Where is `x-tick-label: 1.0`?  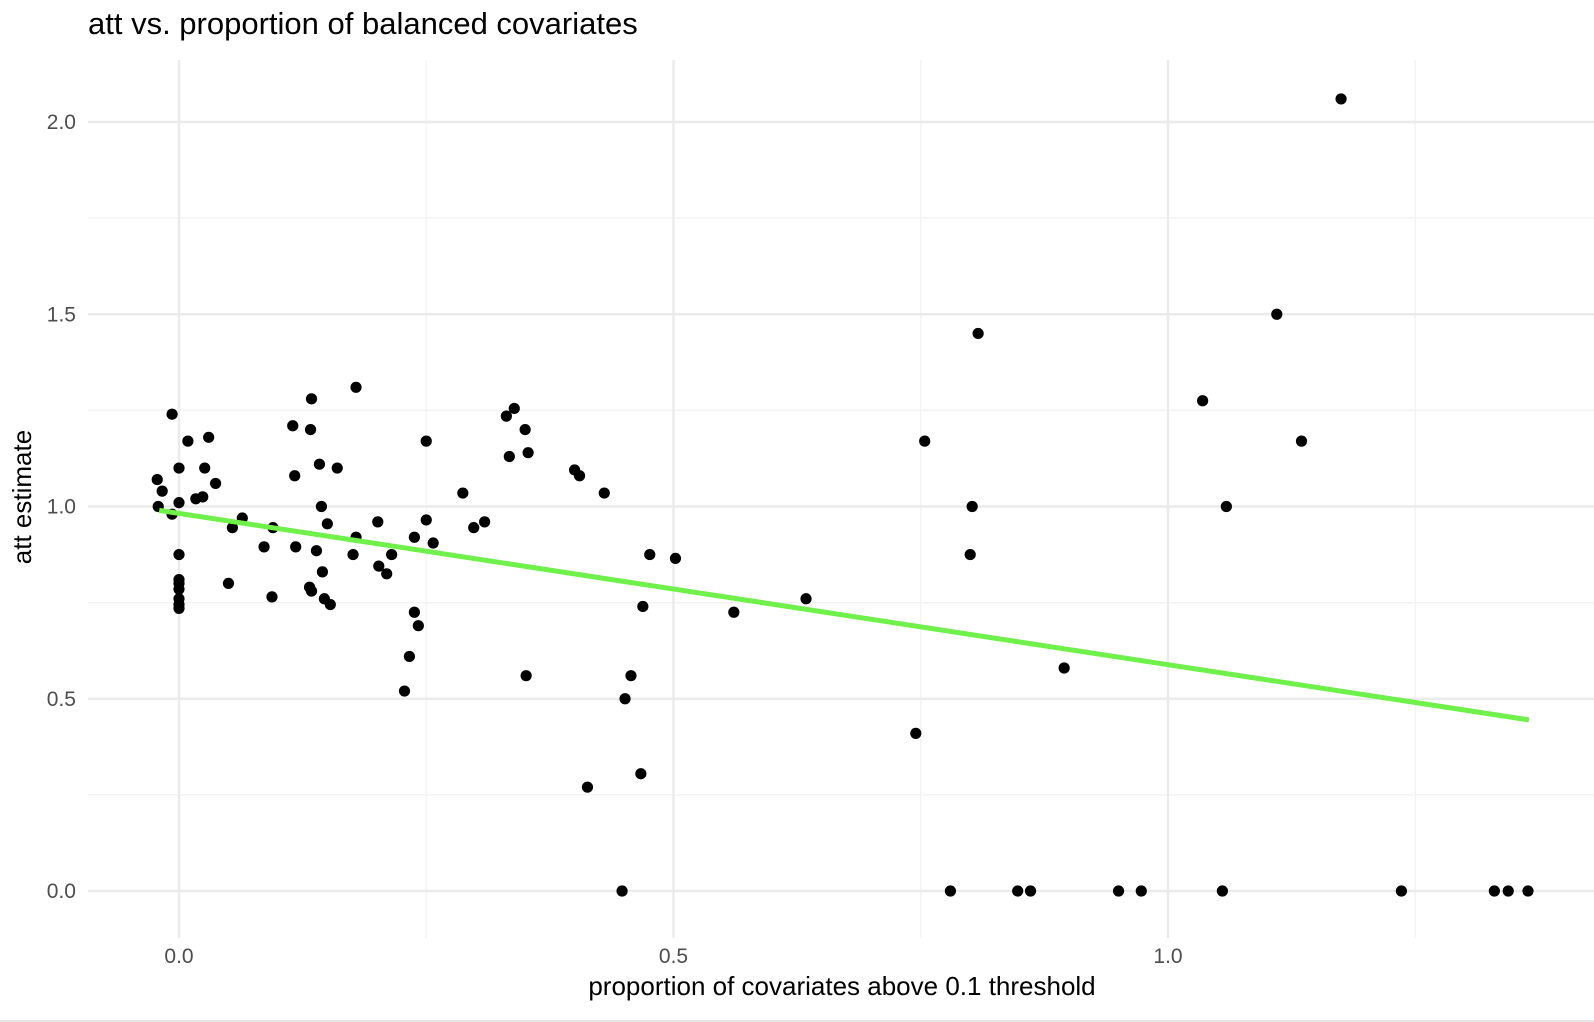
x-tick-label: 1.0 is located at coordinates (1167, 956).